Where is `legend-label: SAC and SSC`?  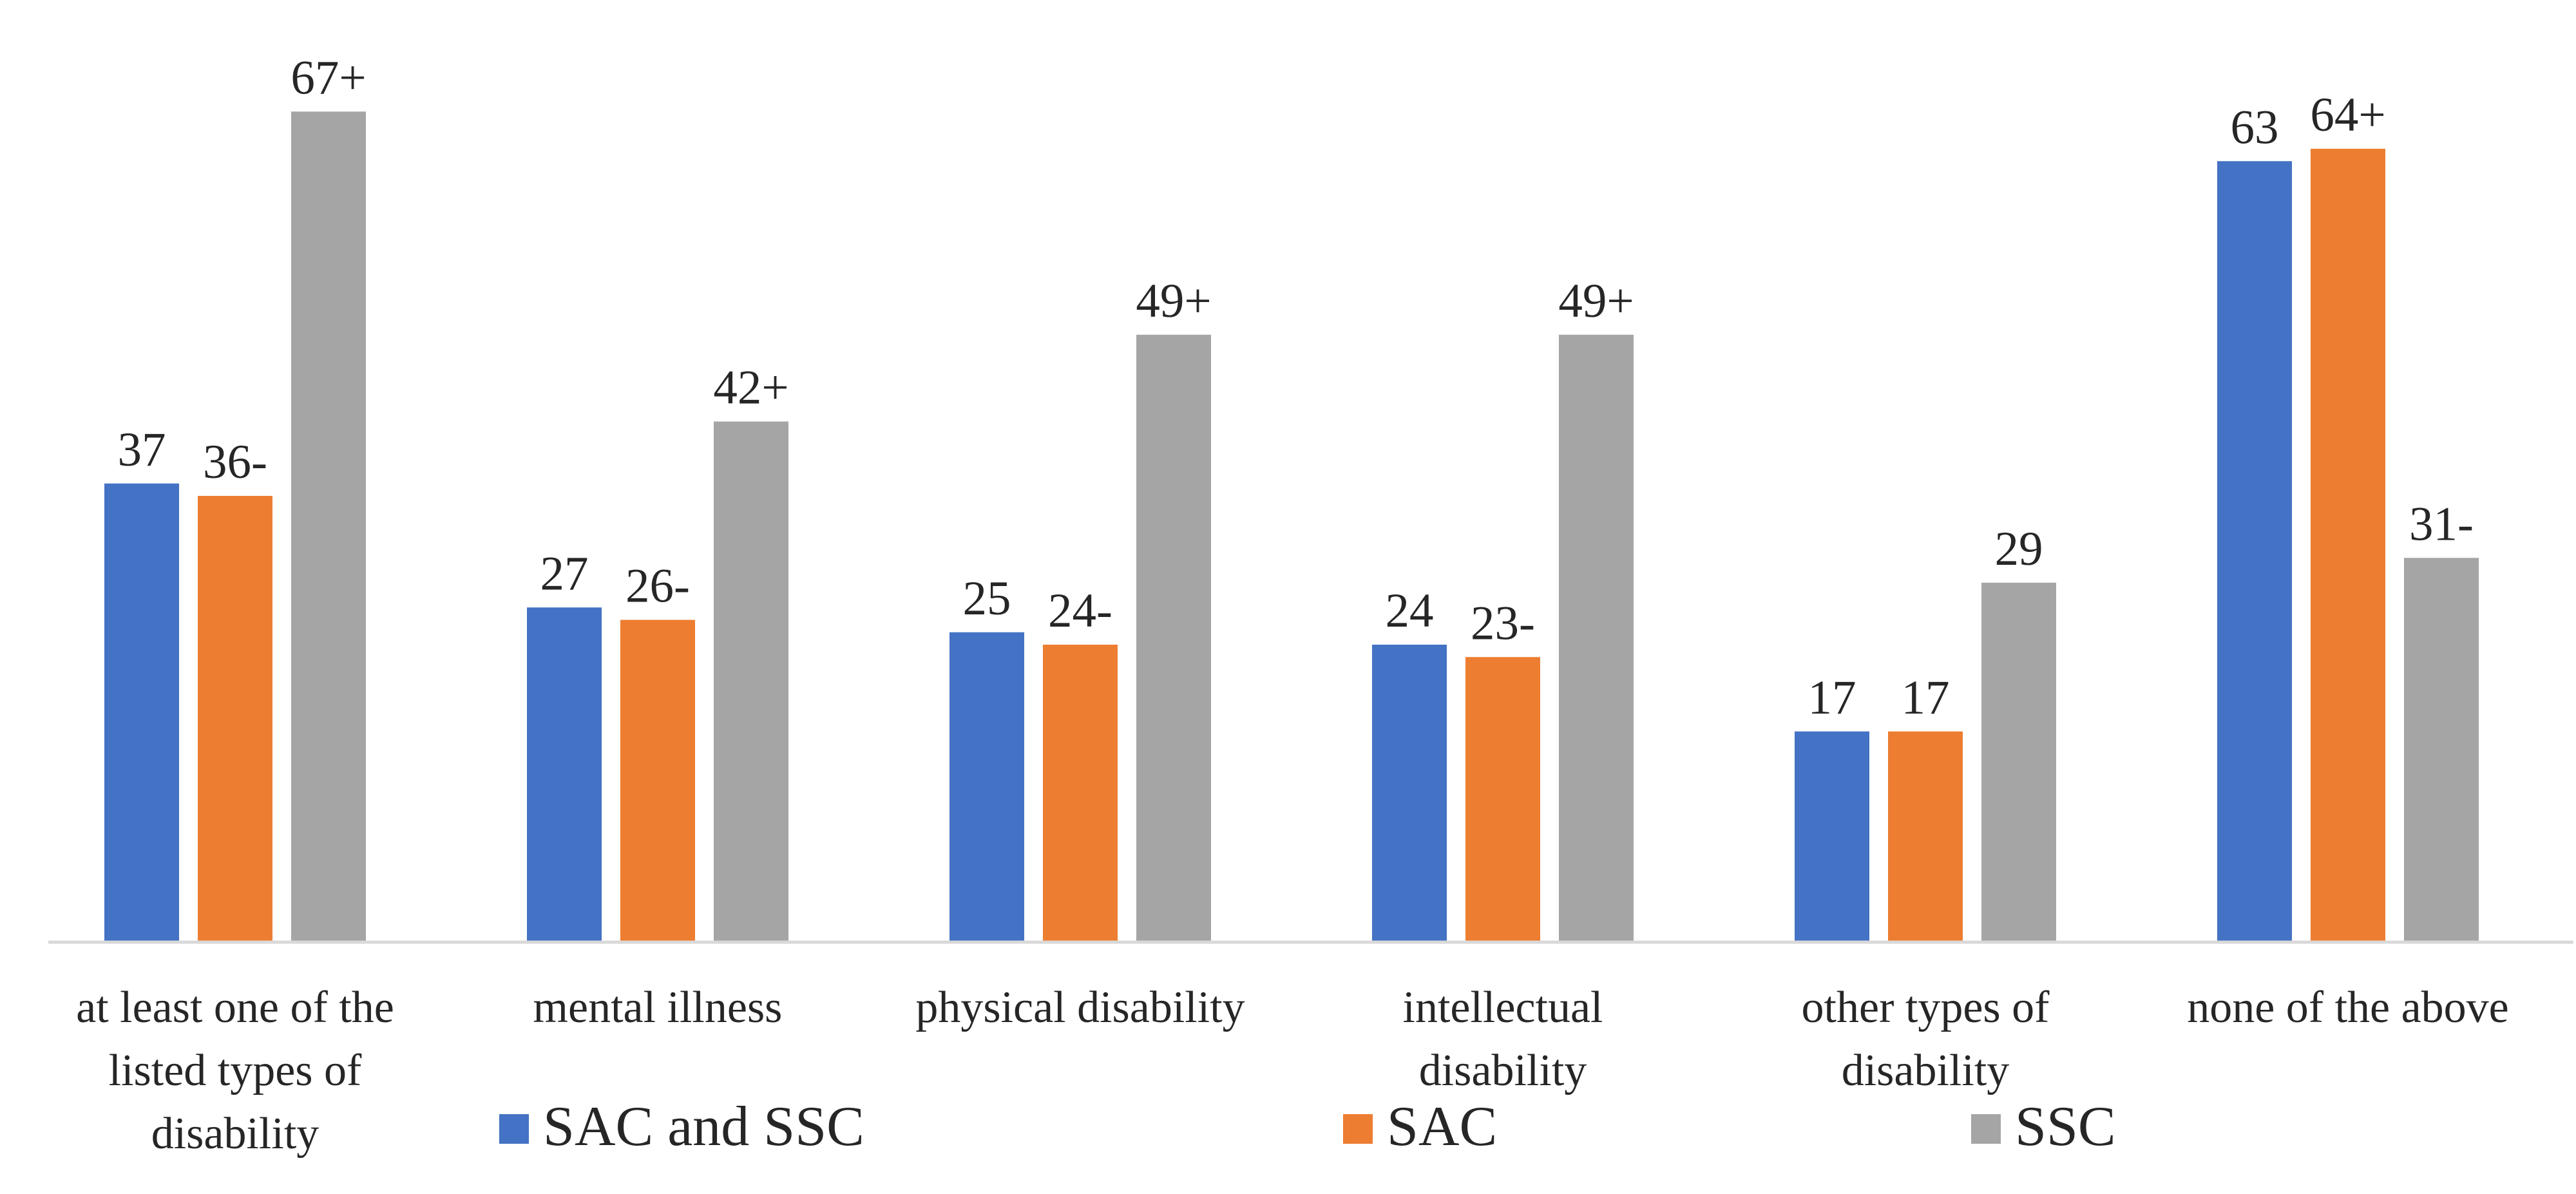 legend-label: SAC and SSC is located at coordinates (703, 1126).